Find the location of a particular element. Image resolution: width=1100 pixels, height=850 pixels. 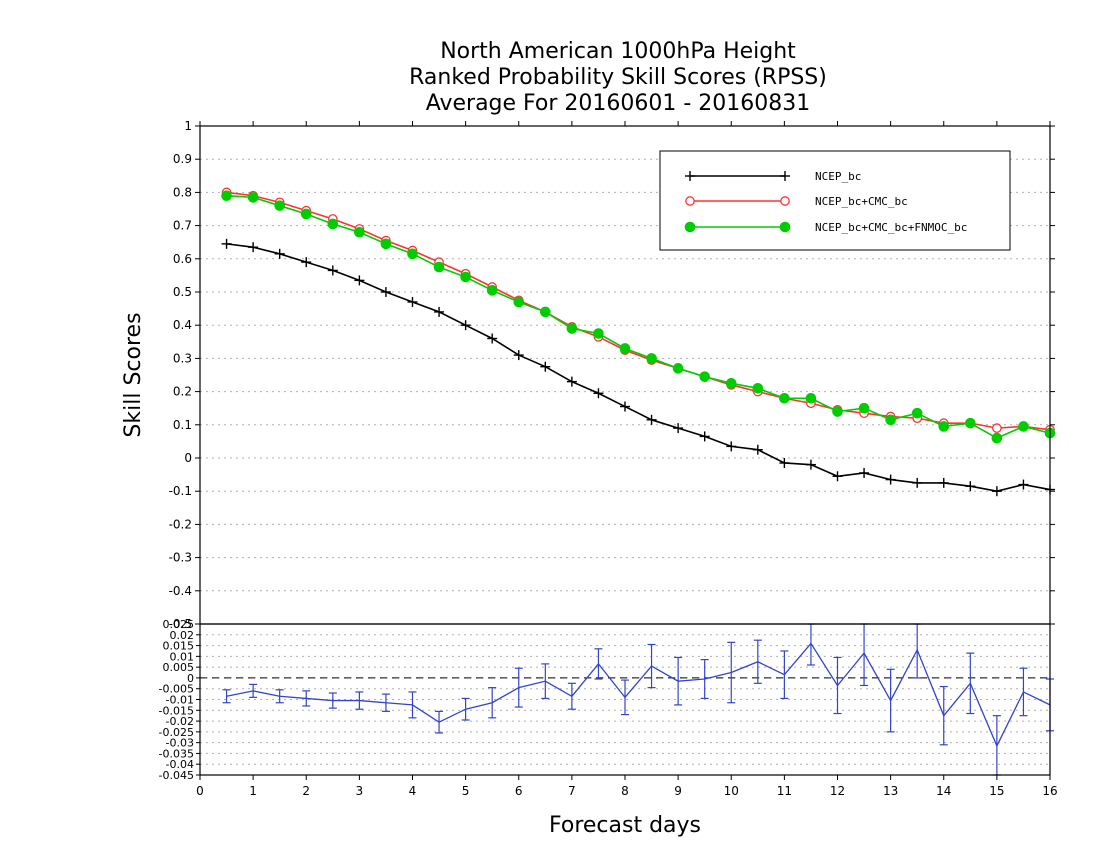

y-axis-title: Skill Scores is located at coordinates (133, 374).